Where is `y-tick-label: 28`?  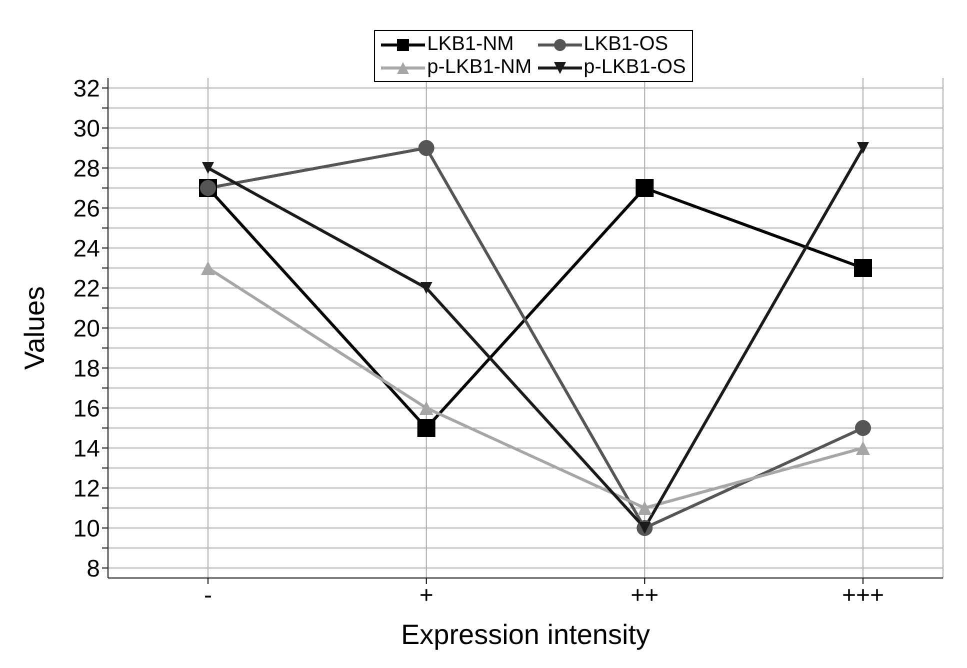 y-tick-label: 28 is located at coordinates (86, 169).